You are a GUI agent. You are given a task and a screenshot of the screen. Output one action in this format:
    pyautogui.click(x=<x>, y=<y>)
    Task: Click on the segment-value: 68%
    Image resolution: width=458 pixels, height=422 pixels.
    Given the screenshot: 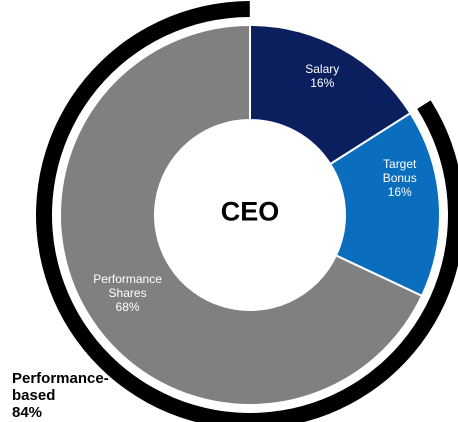 What is the action you would take?
    pyautogui.click(x=127, y=306)
    